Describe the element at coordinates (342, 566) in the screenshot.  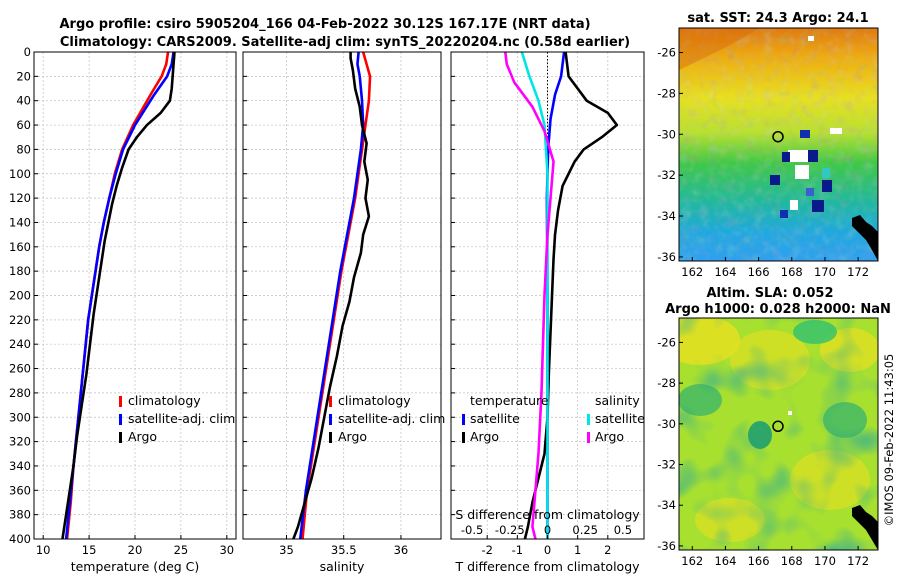
I see `x-axis-label: salinity` at that location.